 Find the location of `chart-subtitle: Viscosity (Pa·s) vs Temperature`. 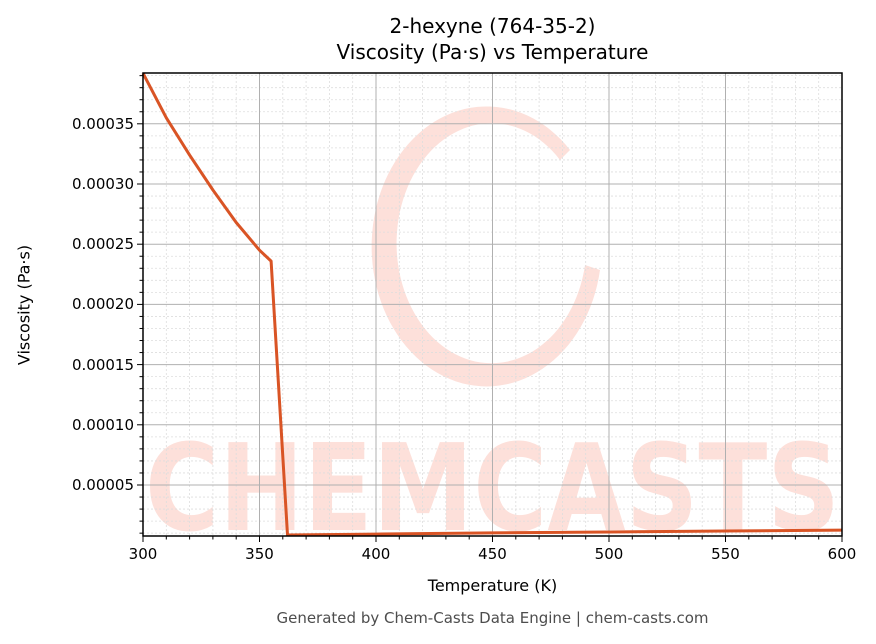

chart-subtitle: Viscosity (Pa·s) vs Temperature is located at coordinates (492, 52).